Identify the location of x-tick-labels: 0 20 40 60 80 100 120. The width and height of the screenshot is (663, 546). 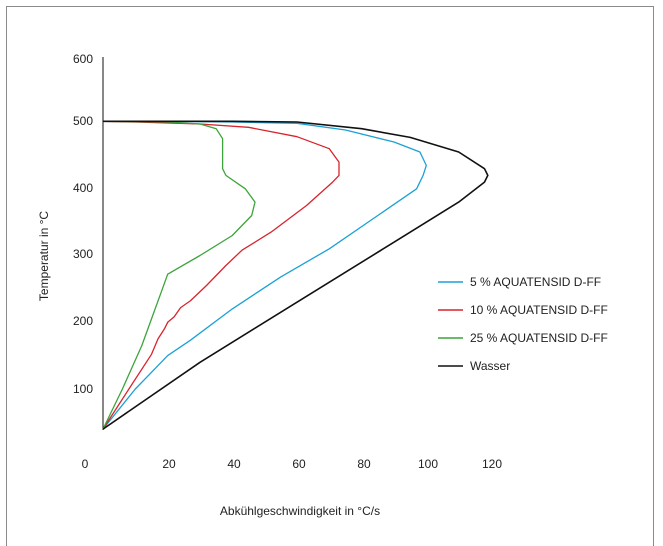
(292, 464).